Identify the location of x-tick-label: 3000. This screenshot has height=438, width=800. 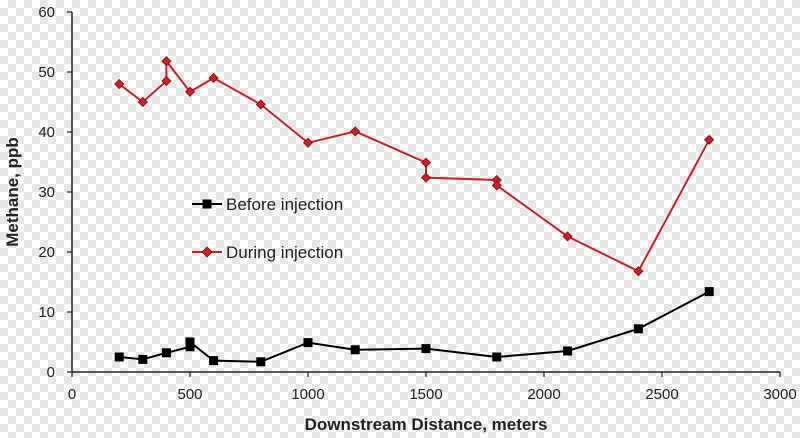
(779, 394).